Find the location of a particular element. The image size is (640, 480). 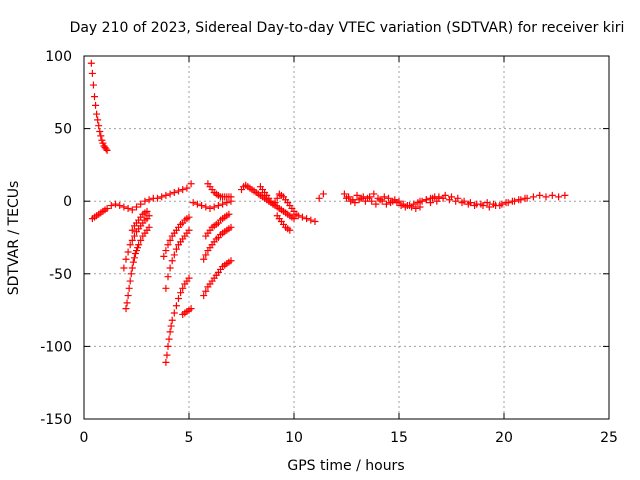

x-tick-label: 10 is located at coordinates (294, 438).